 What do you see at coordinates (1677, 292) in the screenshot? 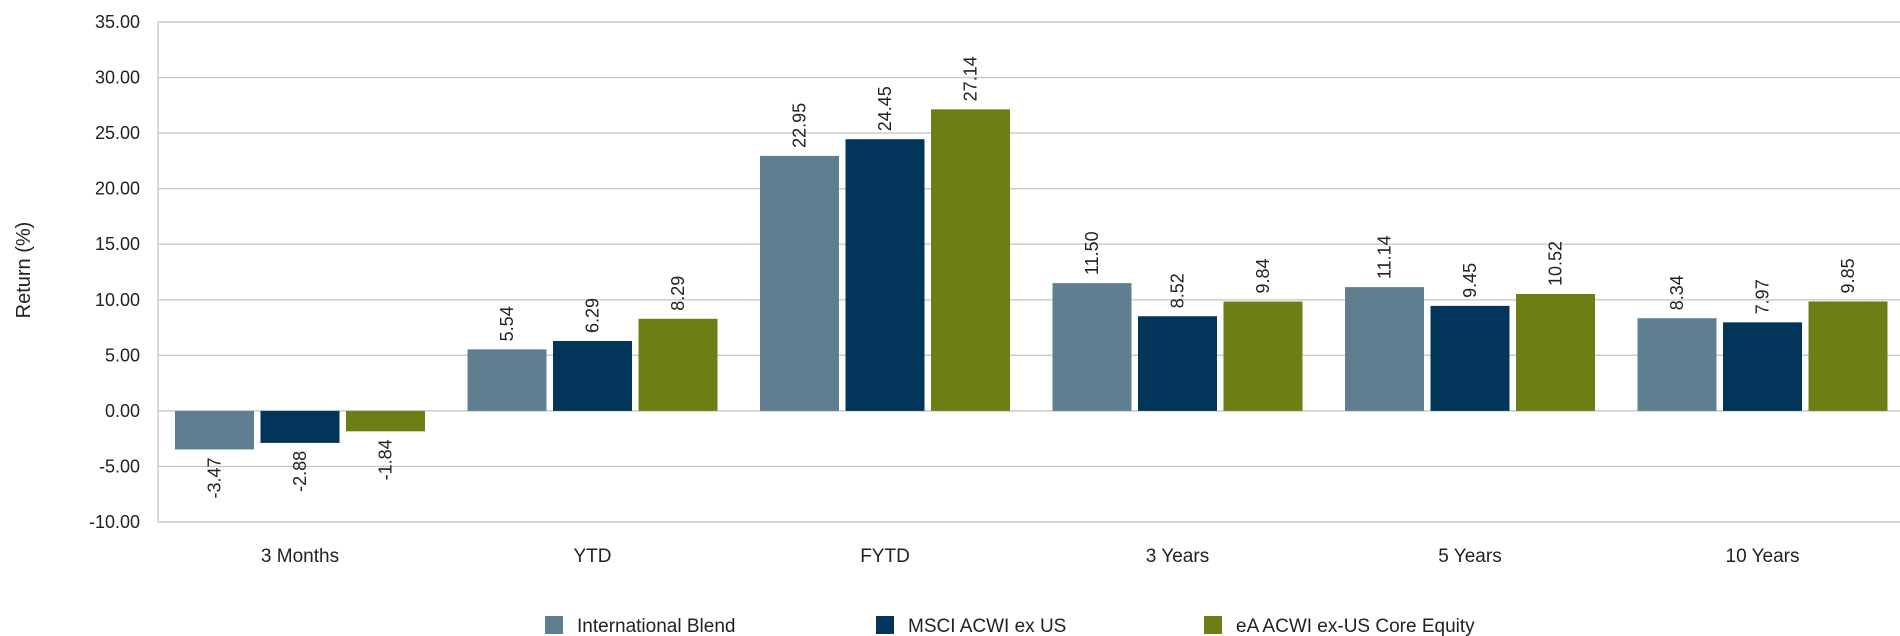
I see `data-label: 8.34` at bounding box center [1677, 292].